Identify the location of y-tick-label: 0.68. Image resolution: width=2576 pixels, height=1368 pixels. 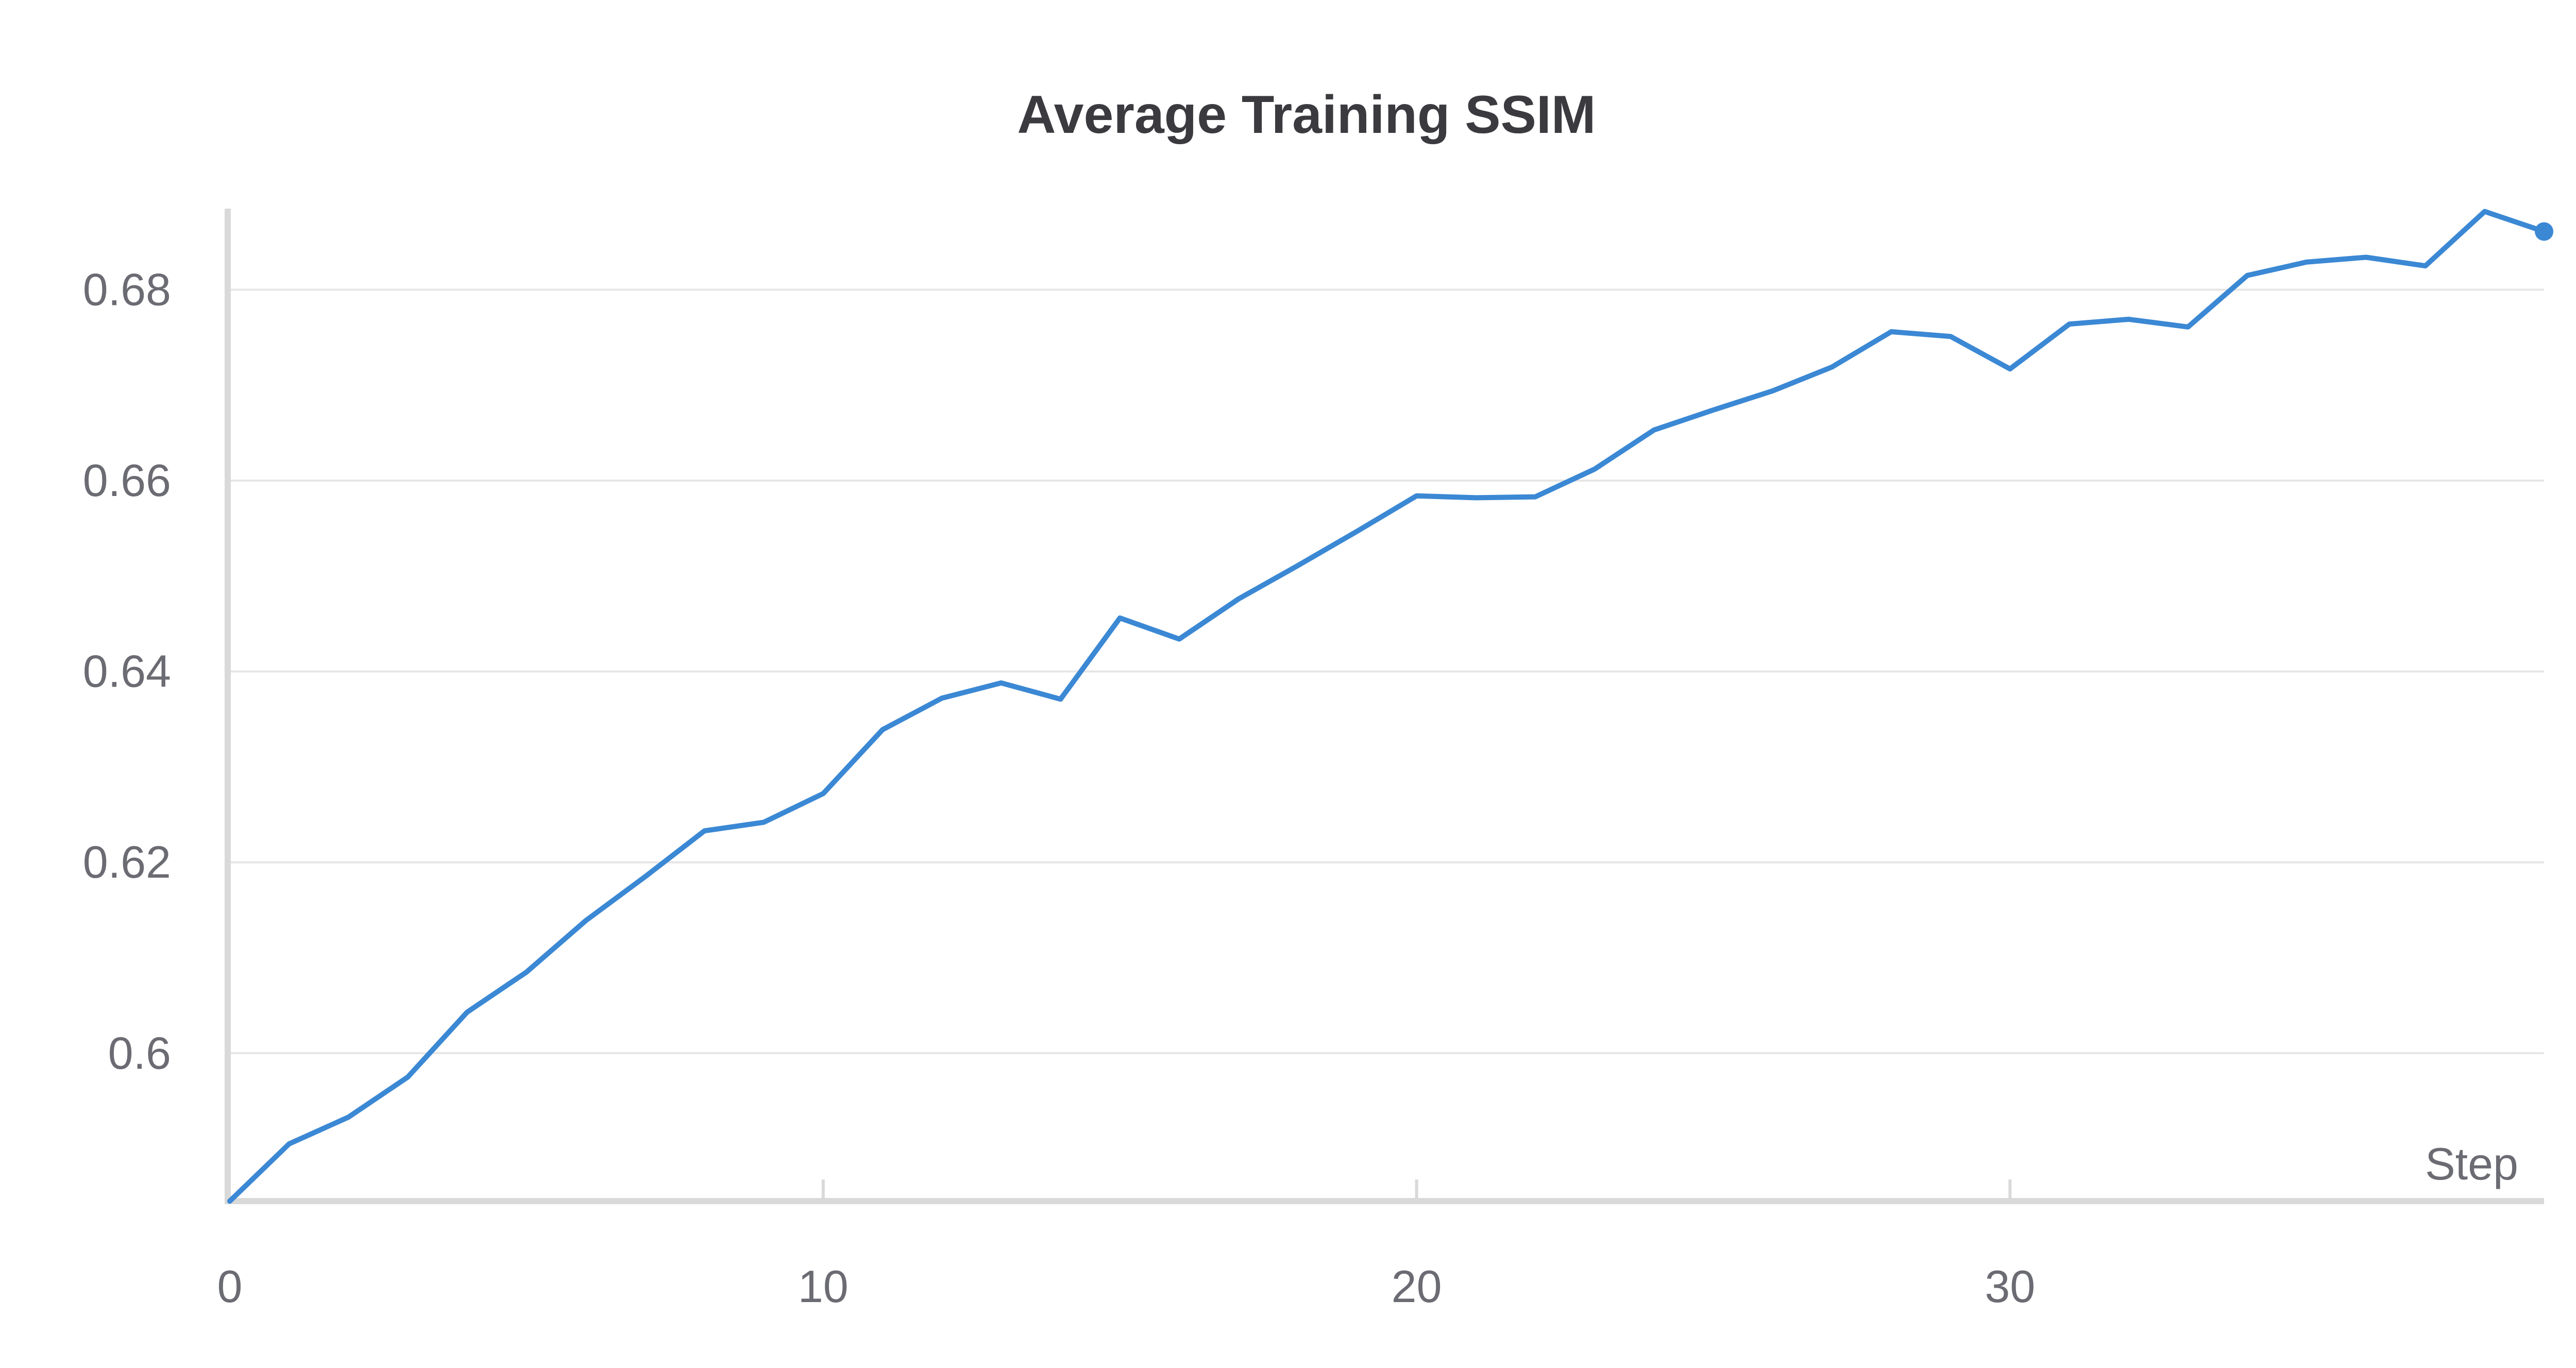
(127, 289).